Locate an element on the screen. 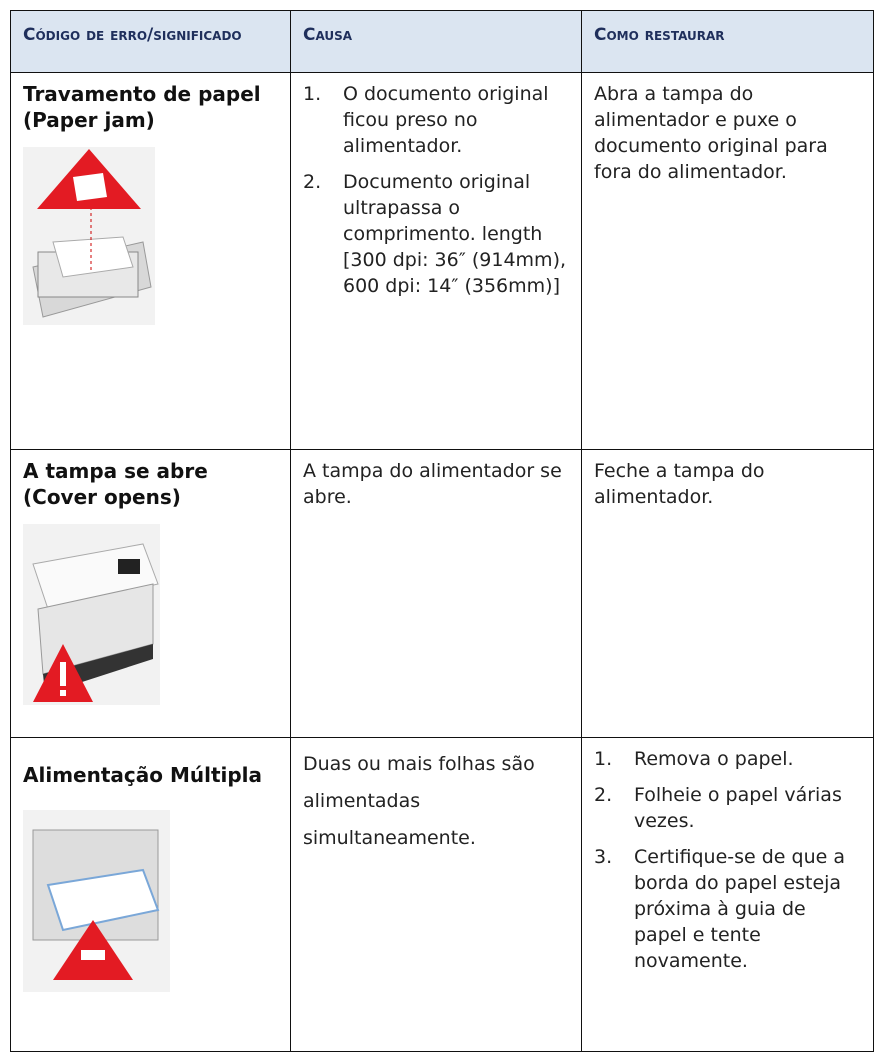 Image resolution: width=881 pixels, height=1054 pixels. cell: Alimentação Múltipla is located at coordinates (150, 894).